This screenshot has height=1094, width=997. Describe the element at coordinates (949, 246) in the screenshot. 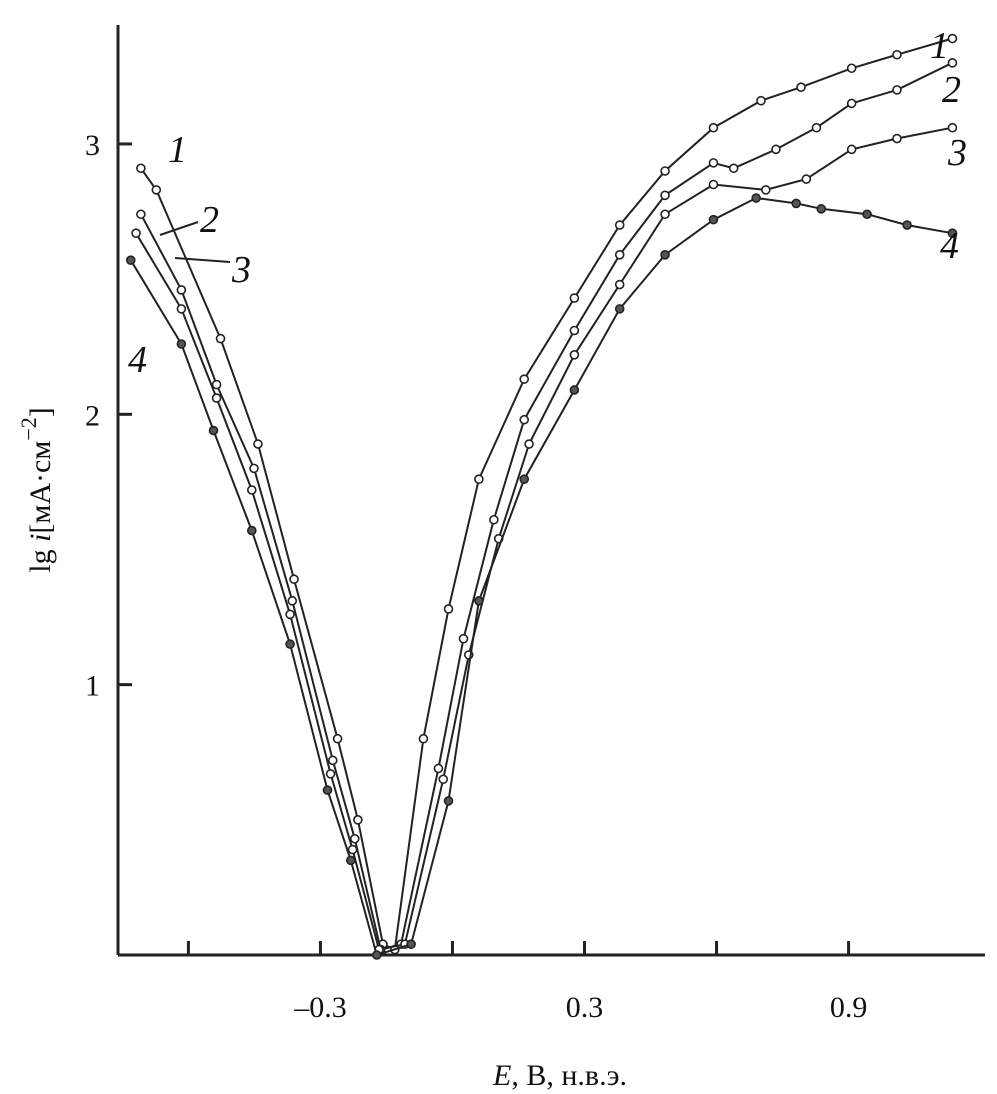

I see `curve-label-right-4: 4` at that location.